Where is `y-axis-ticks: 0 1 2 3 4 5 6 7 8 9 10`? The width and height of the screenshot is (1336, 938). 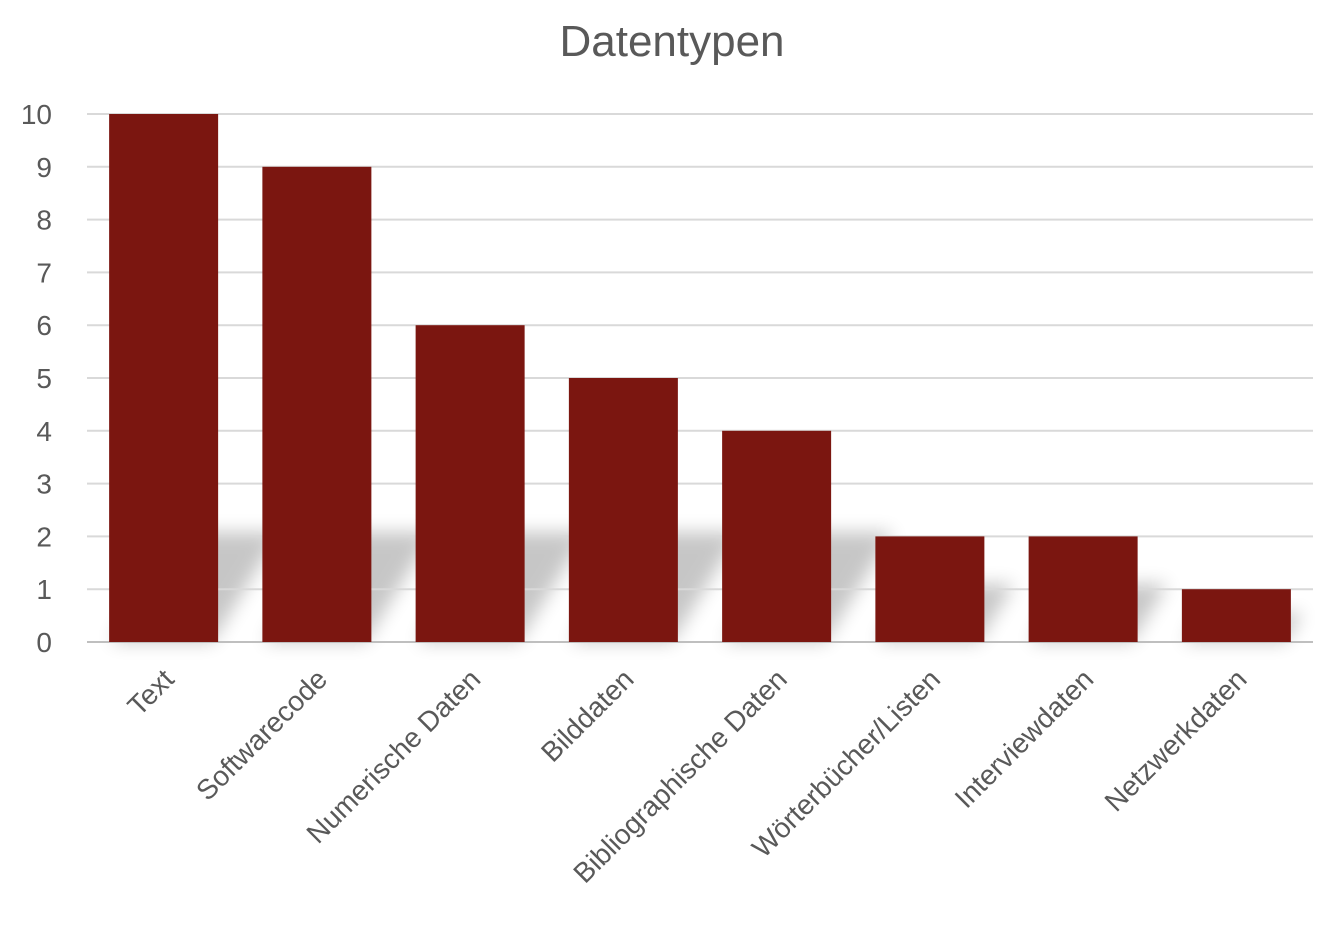
y-axis-ticks: 0 1 2 3 4 5 6 7 8 9 10 is located at coordinates (36, 378).